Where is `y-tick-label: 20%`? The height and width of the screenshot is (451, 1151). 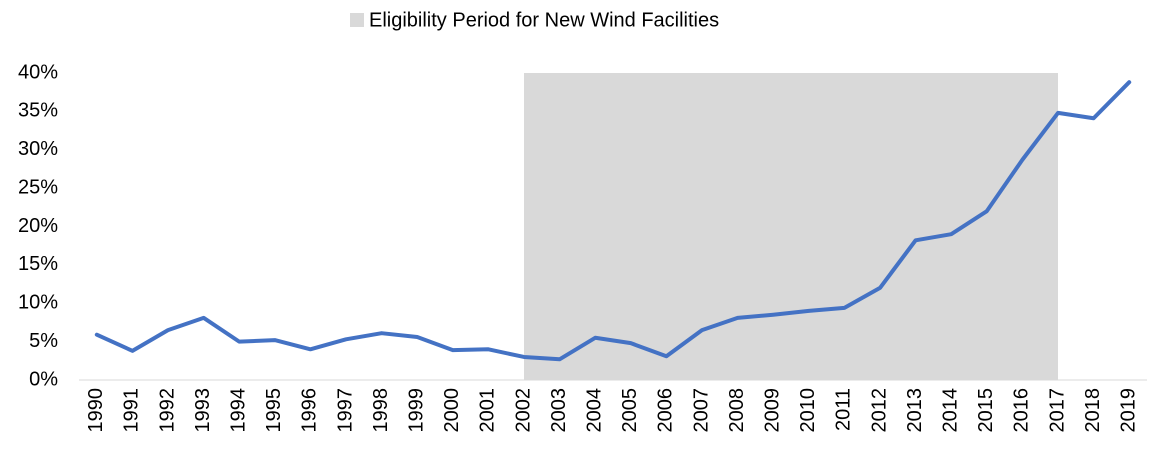
y-tick-label: 20% is located at coordinates (38, 226).